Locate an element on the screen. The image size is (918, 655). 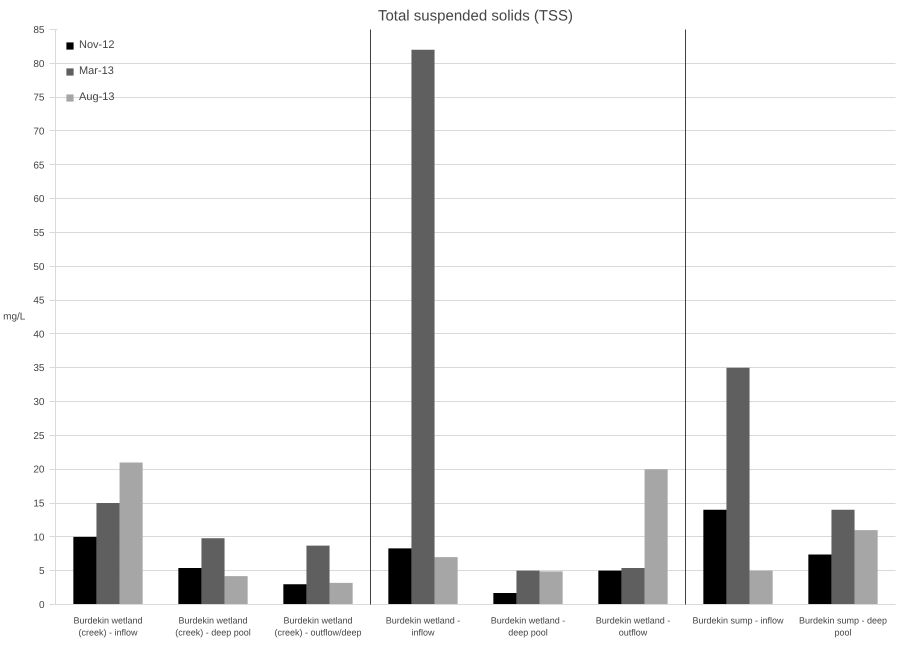
x-tick-label: Burdekin sump - deep pool is located at coordinates (843, 627).